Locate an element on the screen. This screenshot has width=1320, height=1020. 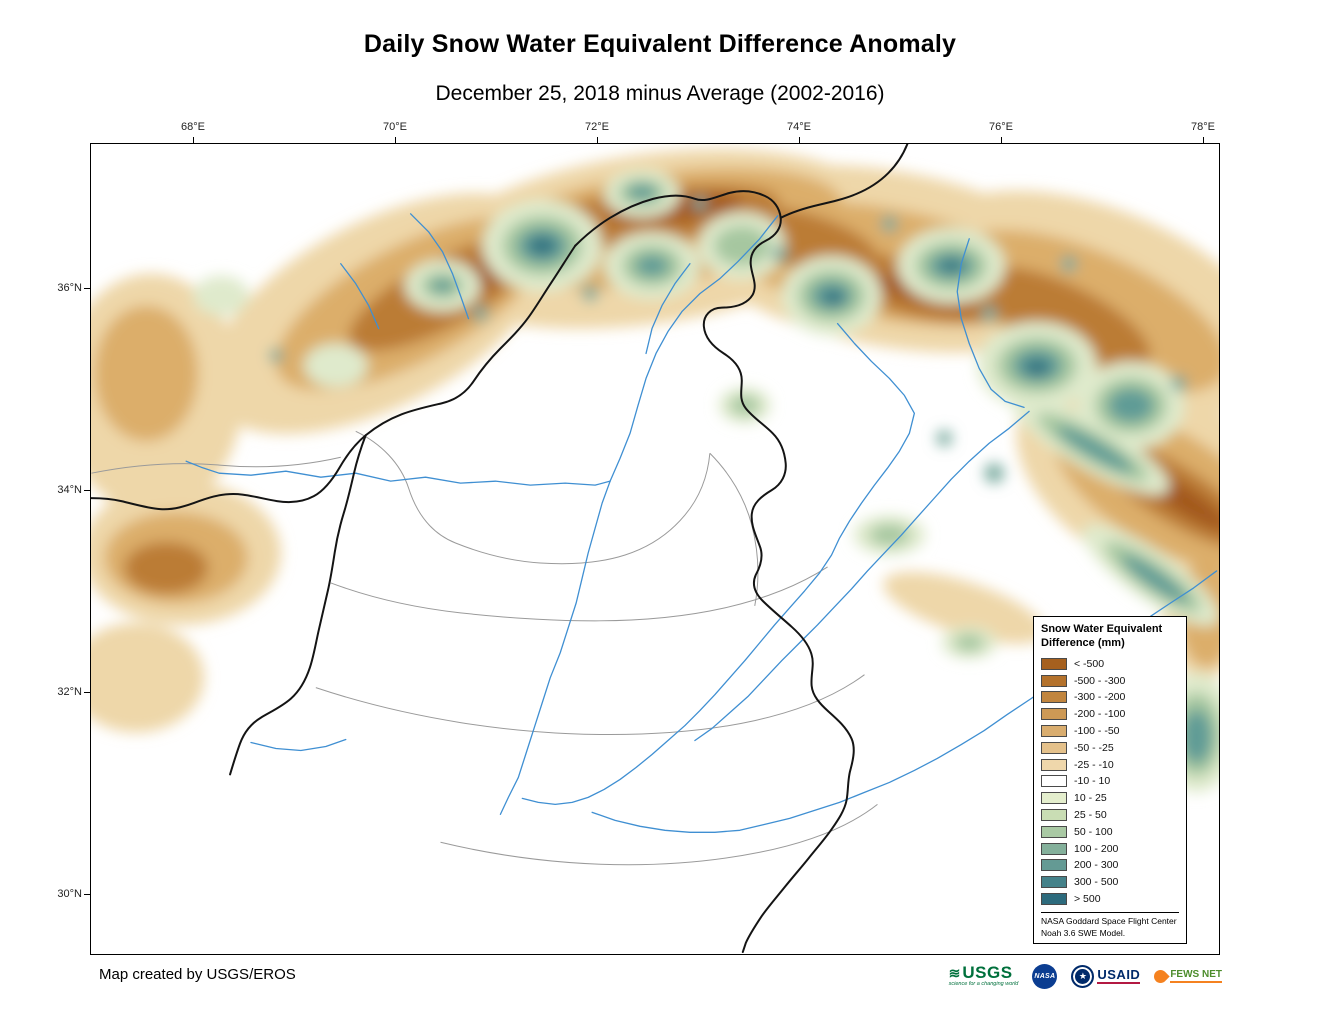
legend-label: 10 - 25 is located at coordinates (1090, 798).